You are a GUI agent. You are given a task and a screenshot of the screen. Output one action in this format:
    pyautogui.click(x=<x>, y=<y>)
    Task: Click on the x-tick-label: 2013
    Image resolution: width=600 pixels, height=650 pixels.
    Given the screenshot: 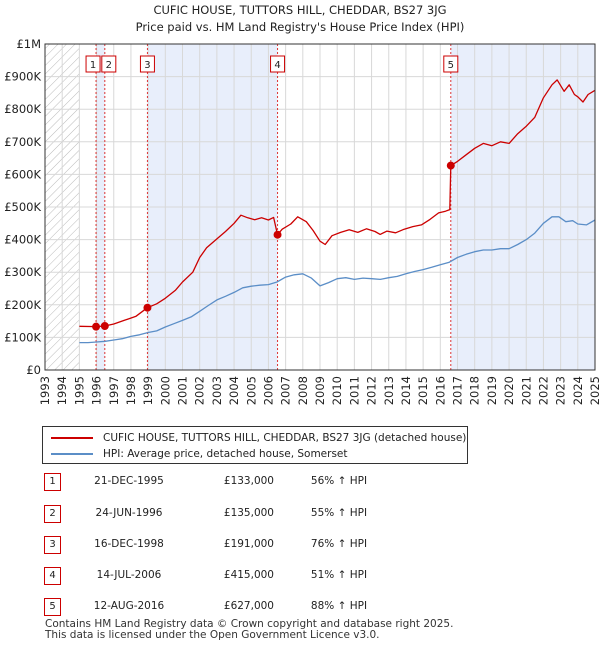 What is the action you would take?
    pyautogui.click(x=389, y=390)
    